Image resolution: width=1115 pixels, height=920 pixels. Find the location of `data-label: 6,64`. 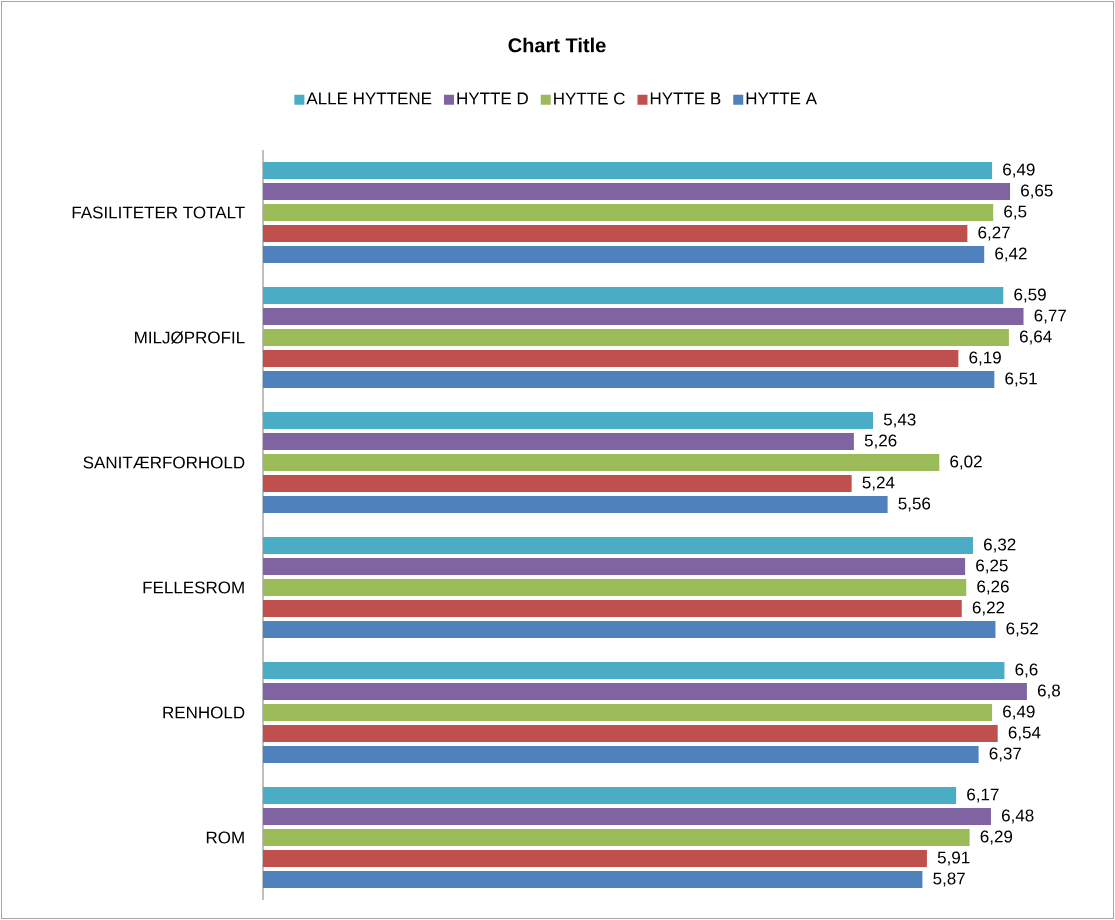

data-label: 6,64 is located at coordinates (1035, 337).